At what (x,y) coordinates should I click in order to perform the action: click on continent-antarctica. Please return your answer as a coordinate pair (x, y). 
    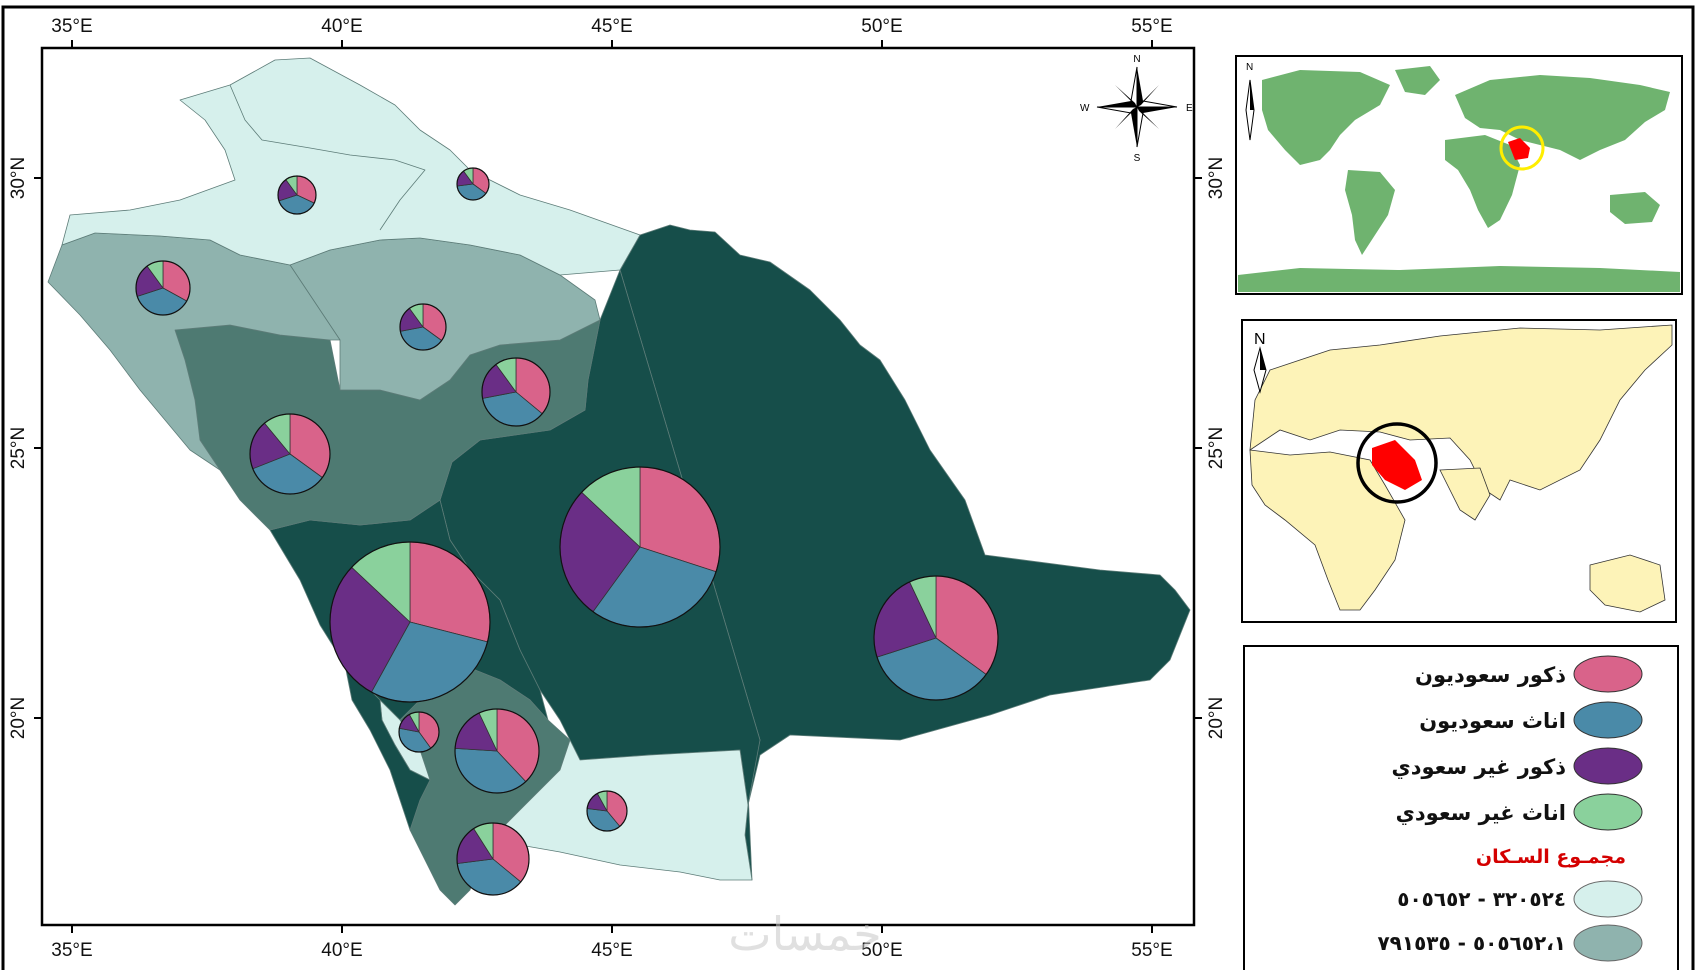
    Looking at the image, I should click on (1459, 279).